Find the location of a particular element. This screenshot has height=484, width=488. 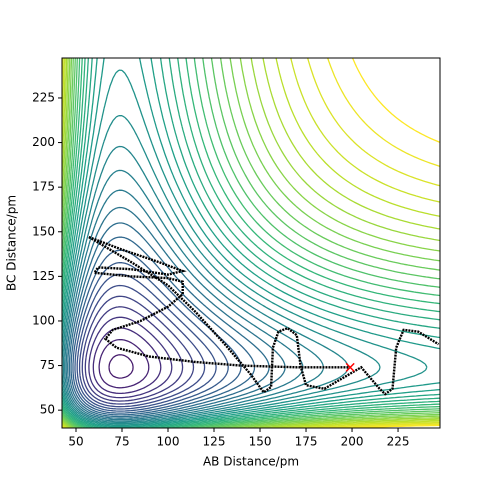

x-axis-label: AB Distance/pm is located at coordinates (251, 462).